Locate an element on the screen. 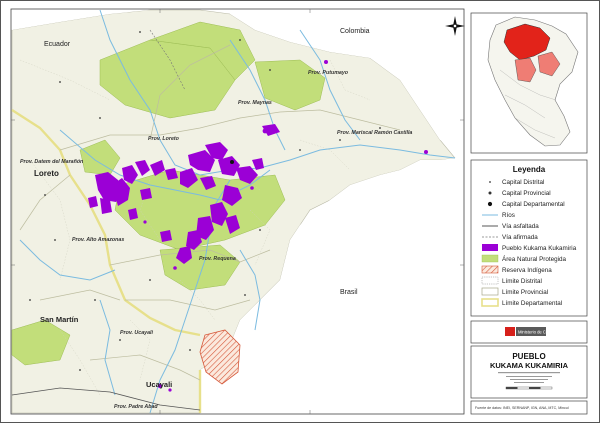 This screenshot has width=600, height=428. svg-text: Vía asfaltada is located at coordinates (520, 226).